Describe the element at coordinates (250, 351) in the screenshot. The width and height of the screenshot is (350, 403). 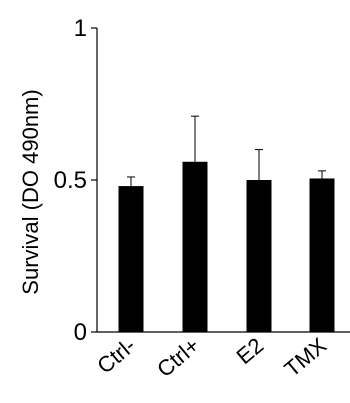
I see `x-tick-label: E2` at that location.